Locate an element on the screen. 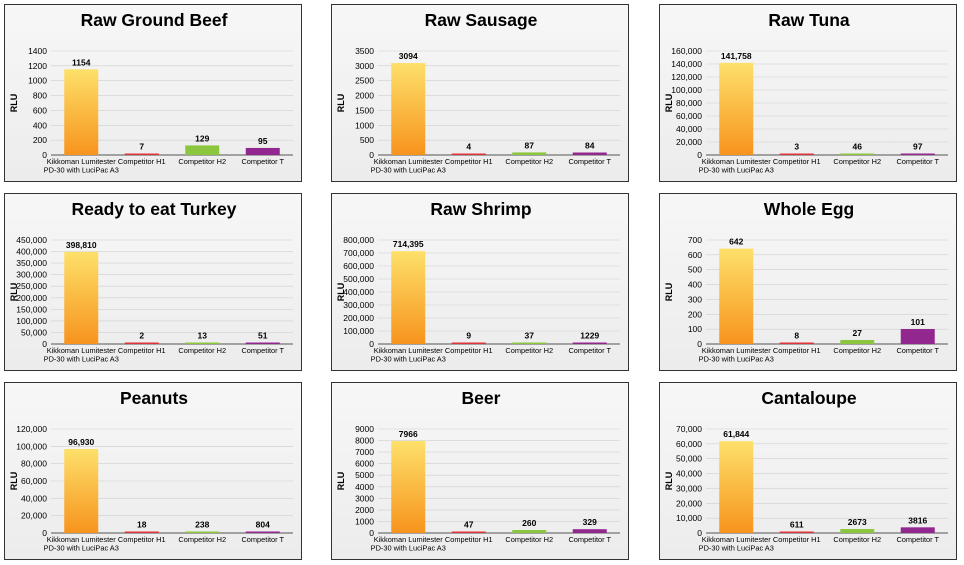  data-label: 3816 is located at coordinates (917, 520).